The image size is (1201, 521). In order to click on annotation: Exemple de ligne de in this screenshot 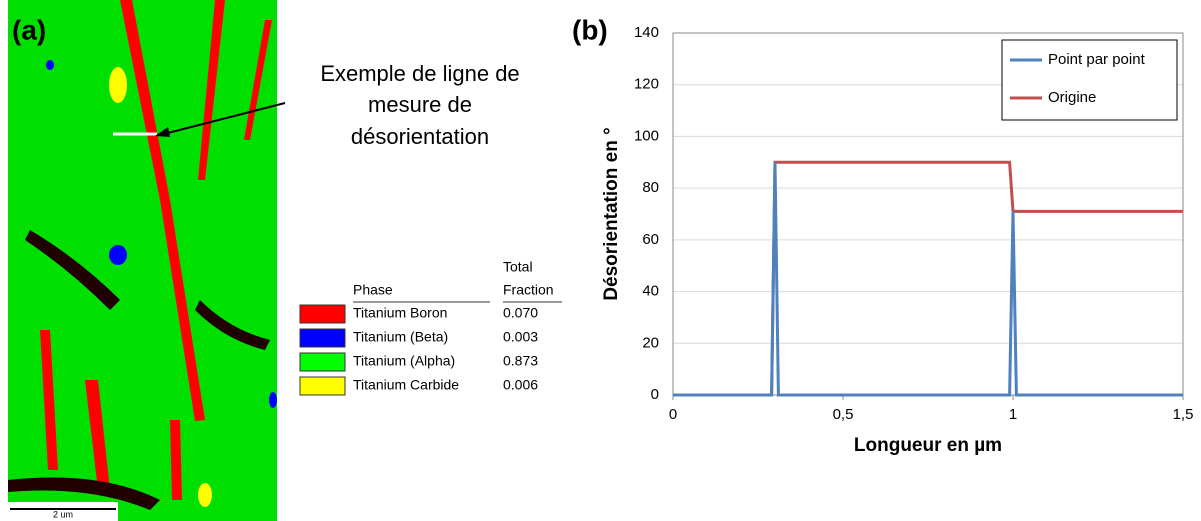, I will do `click(419, 73)`.